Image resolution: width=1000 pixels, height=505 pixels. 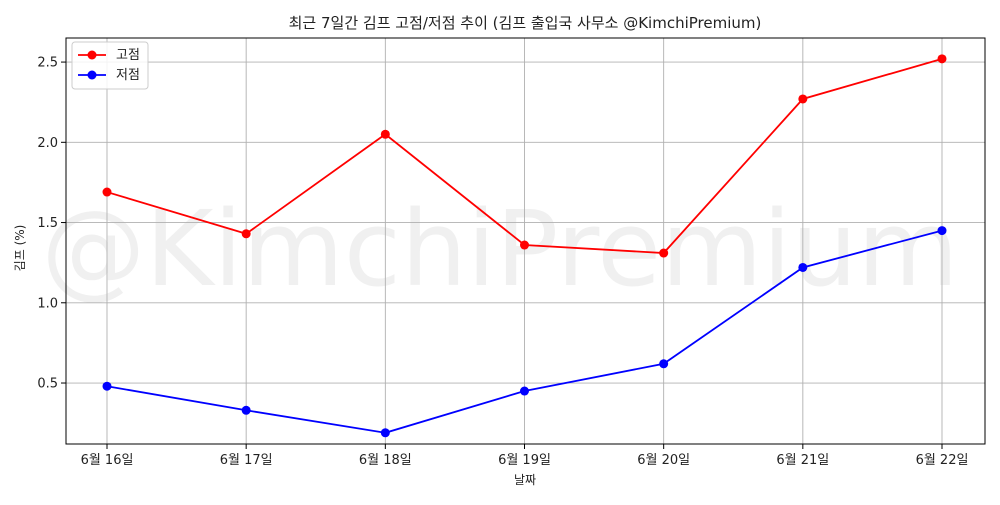 I want to click on legend-label-low: 저점, so click(x=128, y=75).